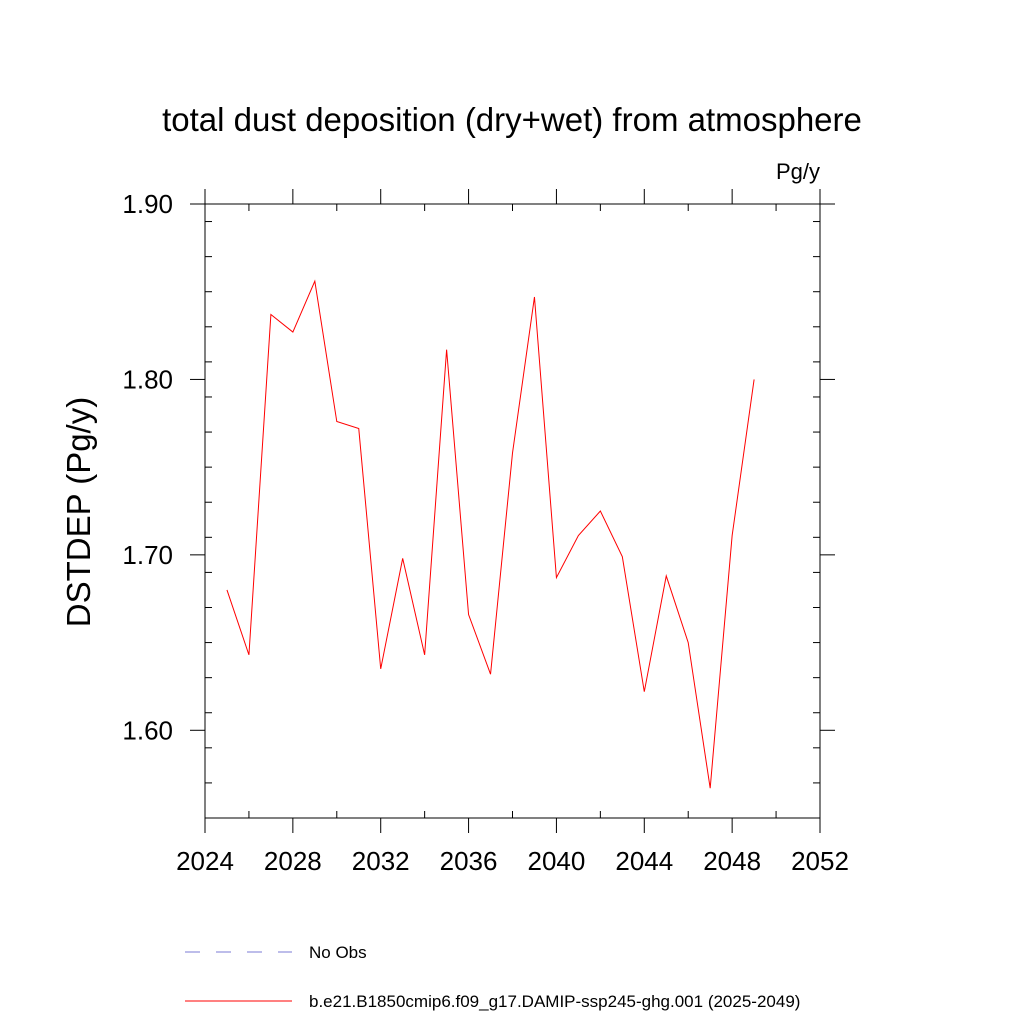  Describe the element at coordinates (338, 952) in the screenshot. I see `legend-label-no-obs: No Obs` at that location.